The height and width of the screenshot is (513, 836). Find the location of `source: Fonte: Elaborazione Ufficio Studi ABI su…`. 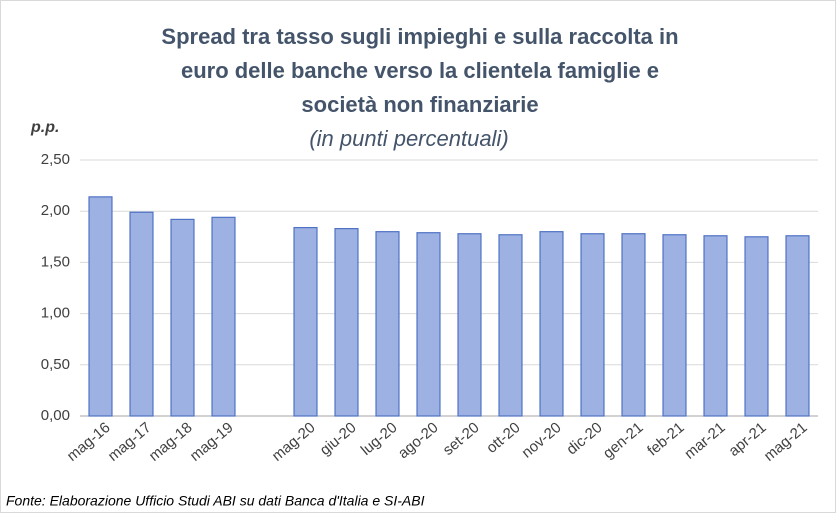

source: Fonte: Elaborazione Ufficio Studi ABI su… is located at coordinates (215, 501).